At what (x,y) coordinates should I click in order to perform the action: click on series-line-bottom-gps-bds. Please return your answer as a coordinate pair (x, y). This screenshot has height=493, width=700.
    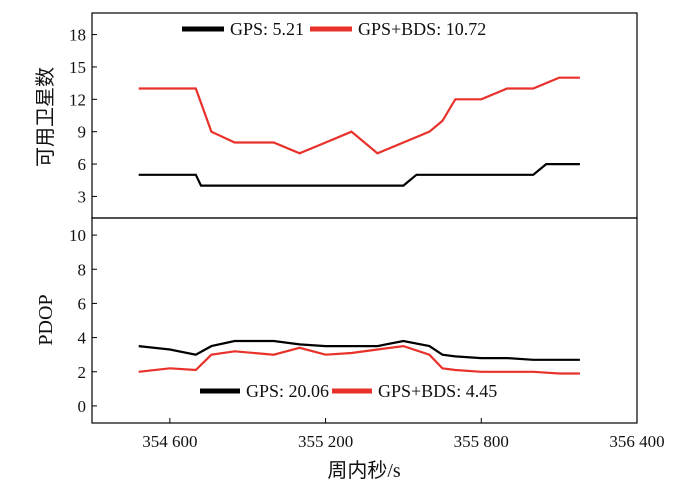
    Looking at the image, I should click on (359, 359).